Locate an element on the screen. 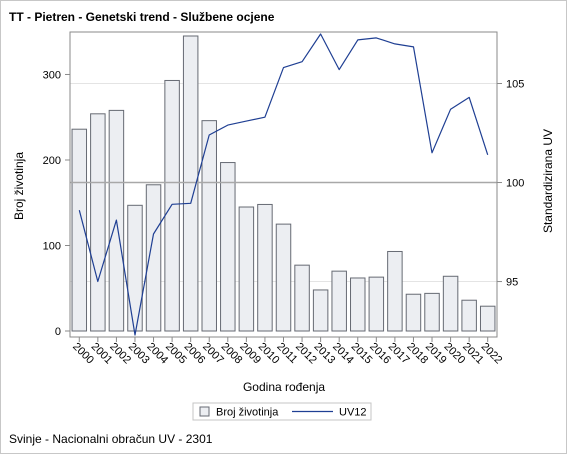  bar-2020 is located at coordinates (450, 303).